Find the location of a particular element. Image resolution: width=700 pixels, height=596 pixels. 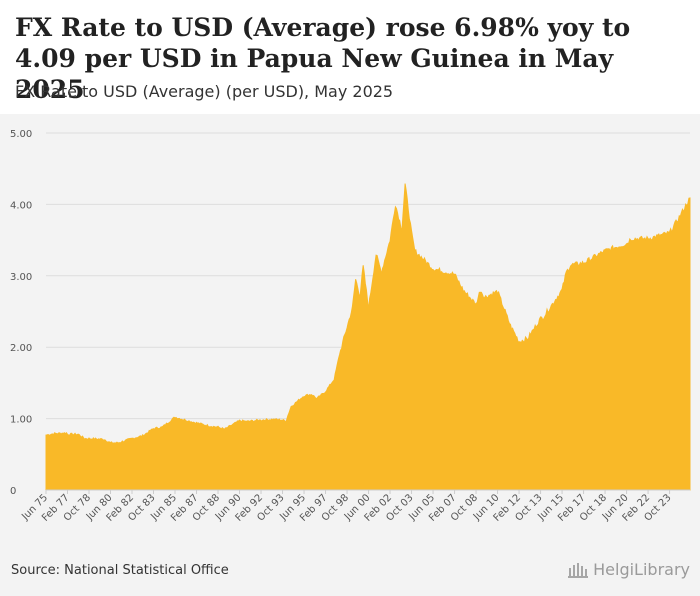

helgi-library-logo: HelgiLibrary is located at coordinates (628, 569).